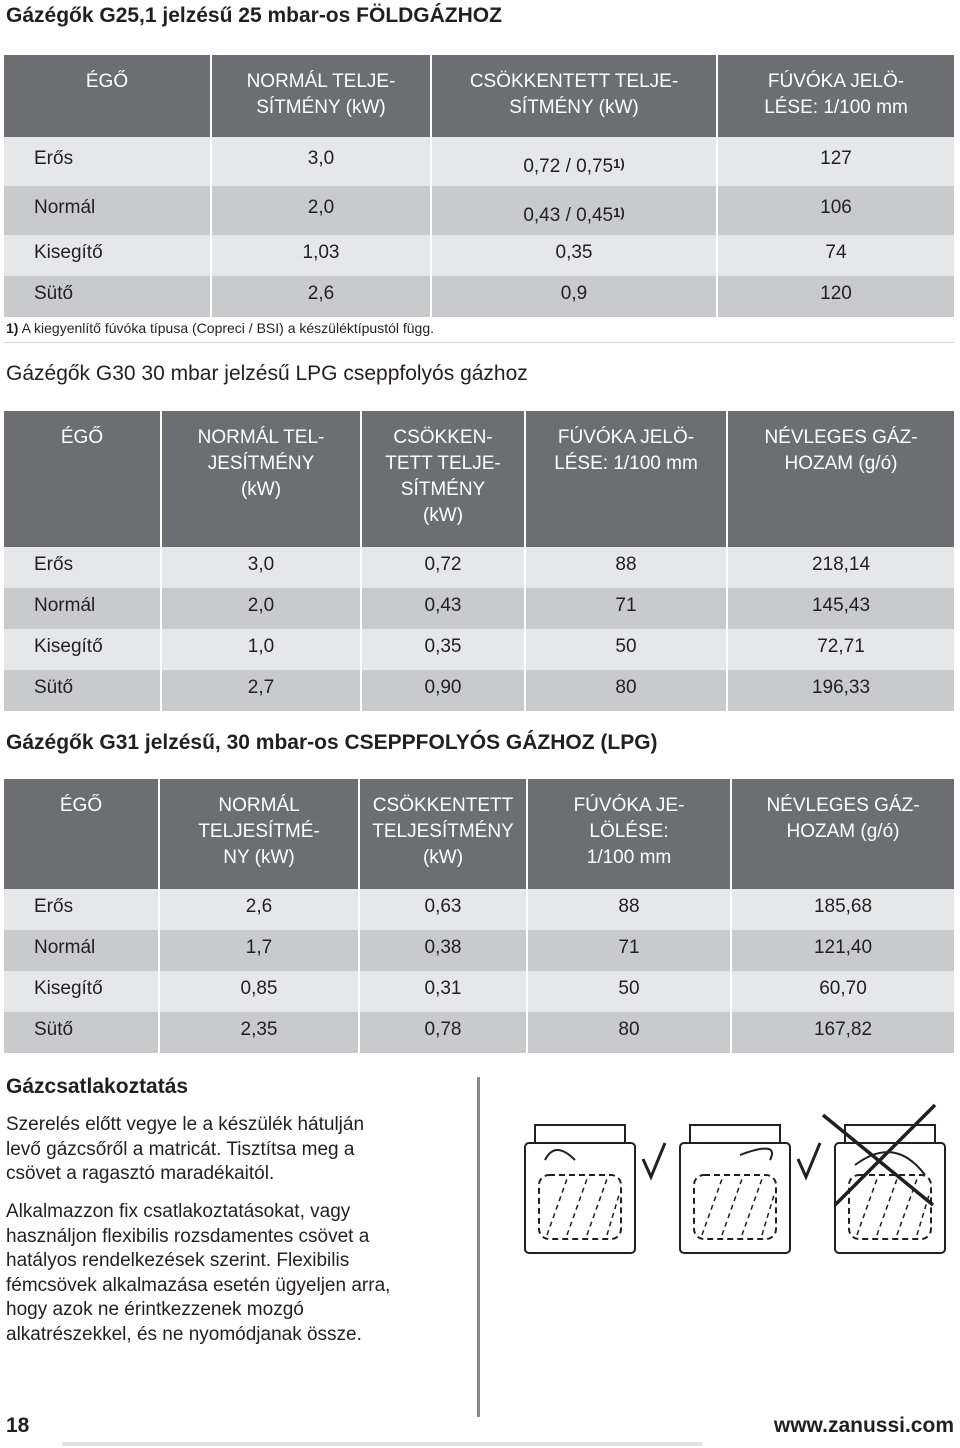  Describe the element at coordinates (626, 437) in the screenshot. I see `header-text: FÚVÓKA JELÖ-` at that location.